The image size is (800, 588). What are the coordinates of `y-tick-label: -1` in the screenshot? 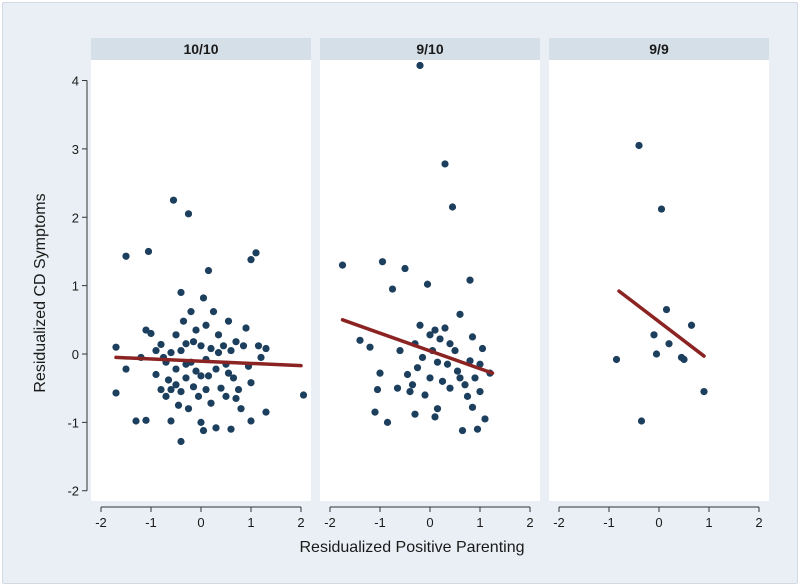 It's located at (73, 422).